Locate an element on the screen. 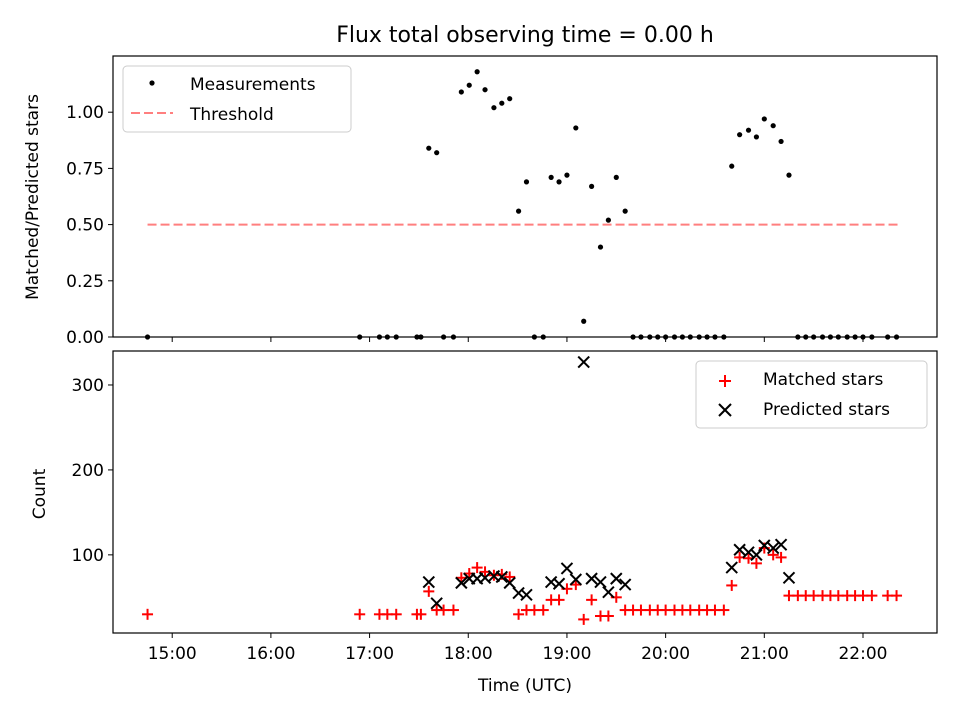 This screenshot has height=720, width=960. top-legend-box is located at coordinates (237, 99).